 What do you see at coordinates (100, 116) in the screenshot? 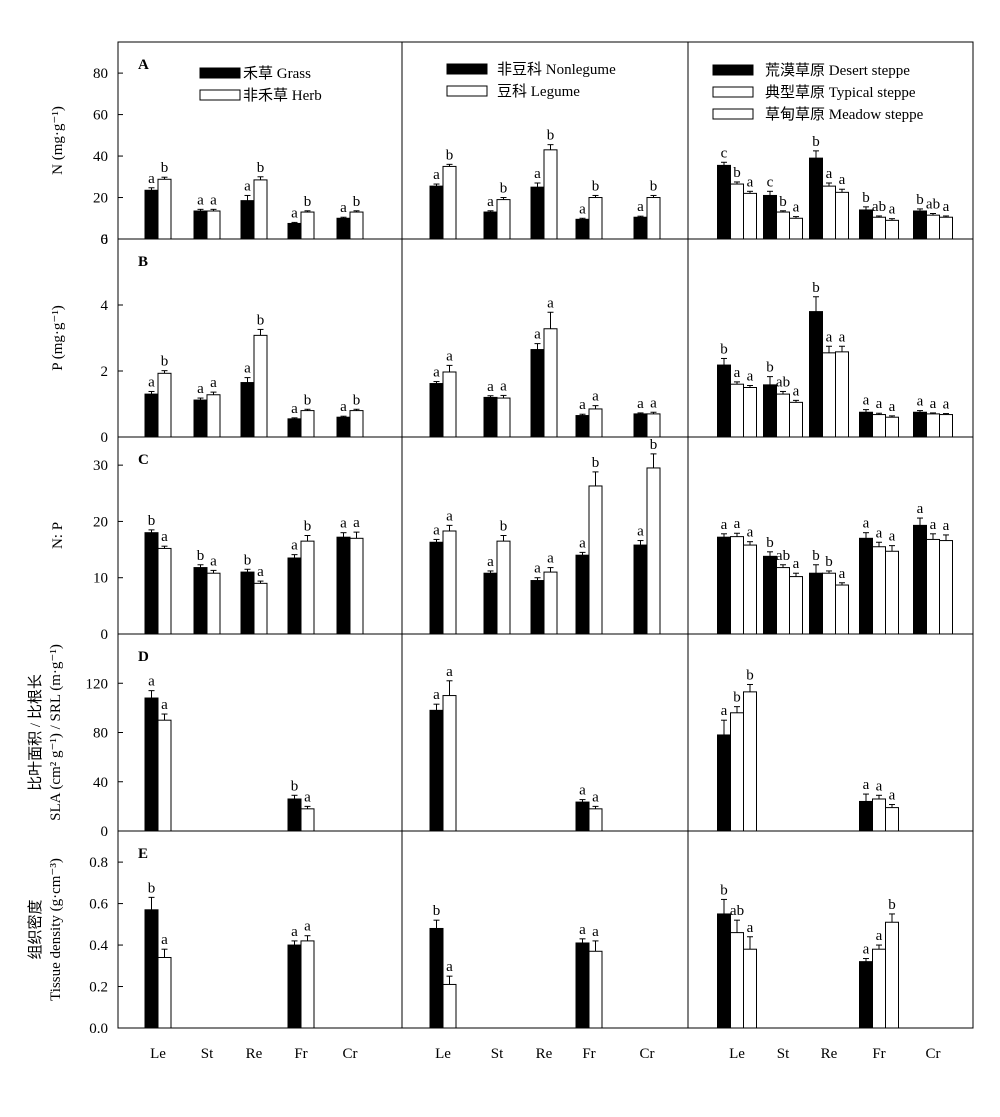
I see `y-tick-label: 60` at bounding box center [100, 116].